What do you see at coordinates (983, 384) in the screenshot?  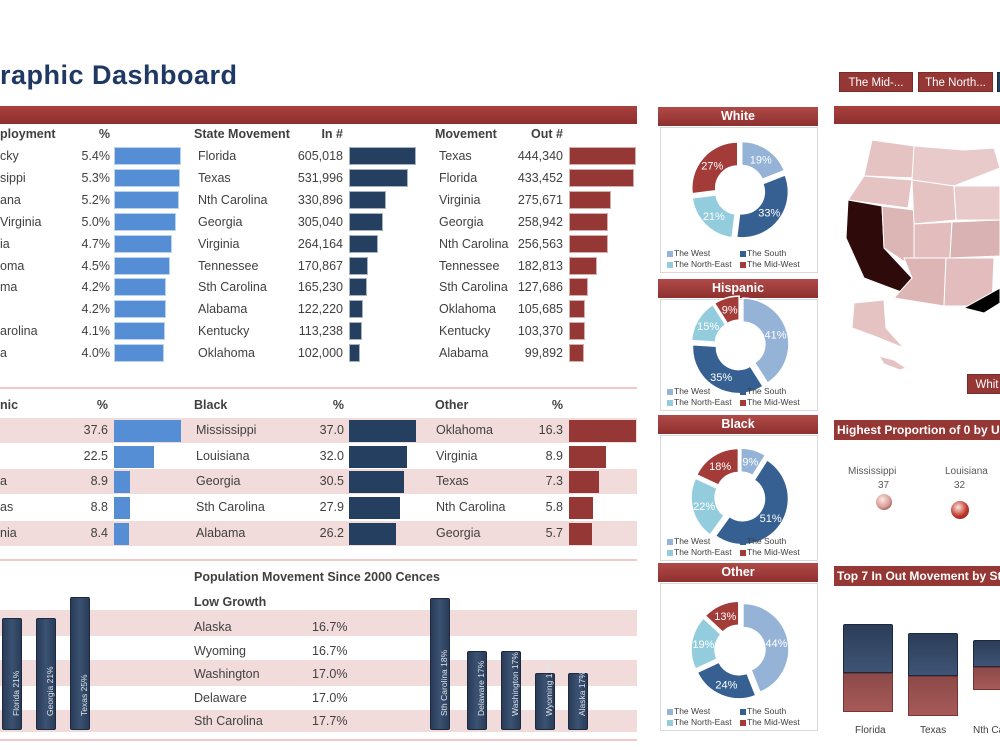 I see `map-filter-button: Whit` at bounding box center [983, 384].